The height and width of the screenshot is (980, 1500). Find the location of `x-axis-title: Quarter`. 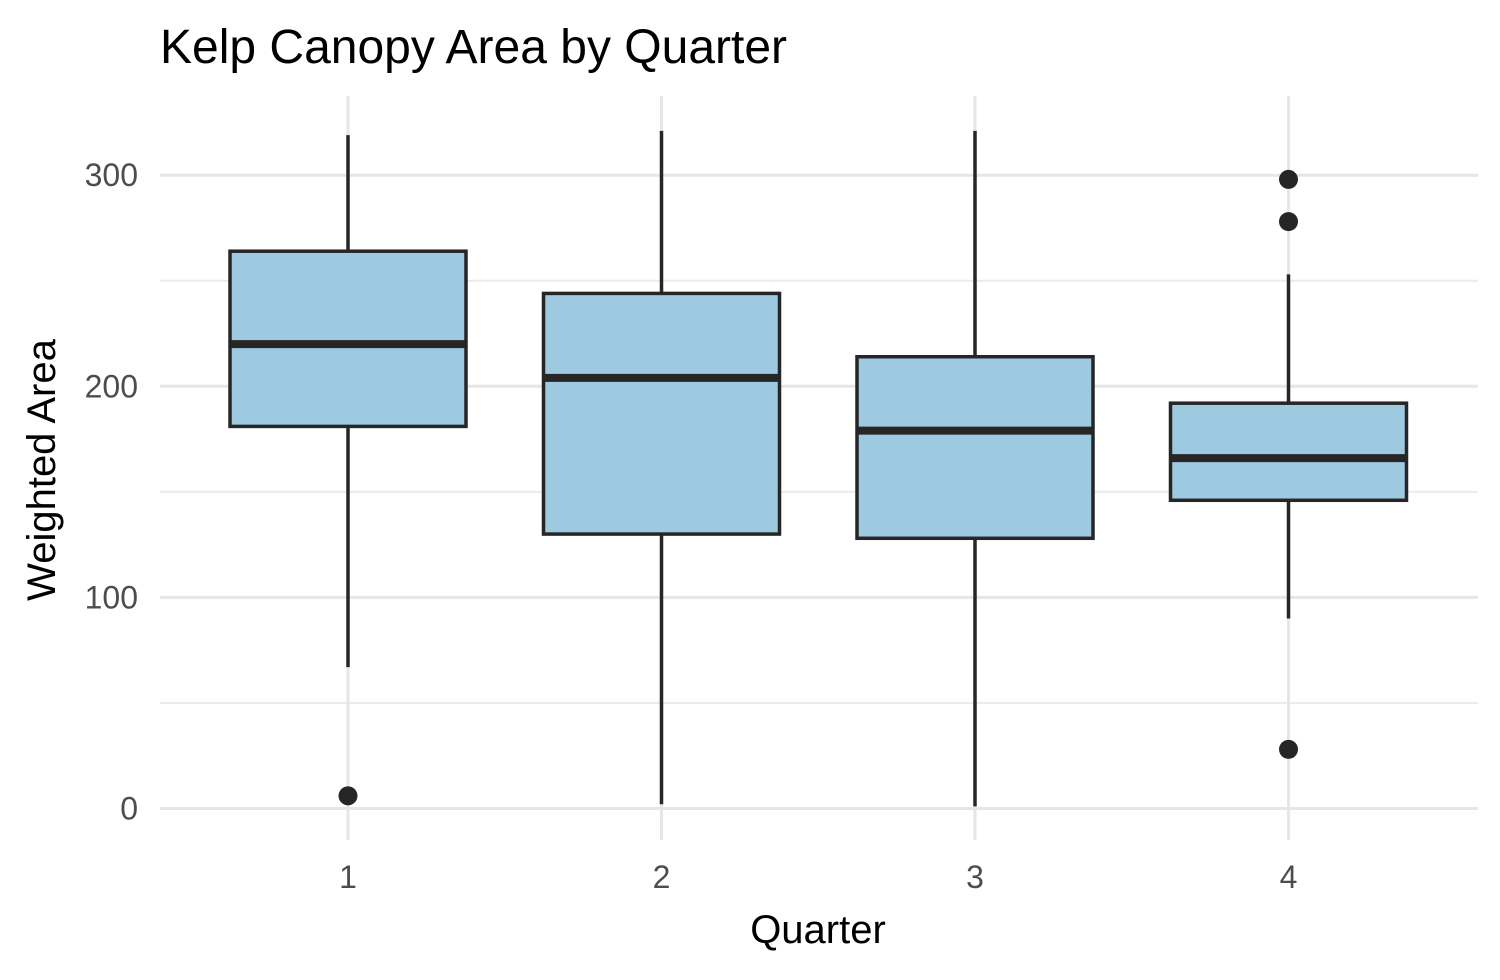

x-axis-title: Quarter is located at coordinates (818, 930).